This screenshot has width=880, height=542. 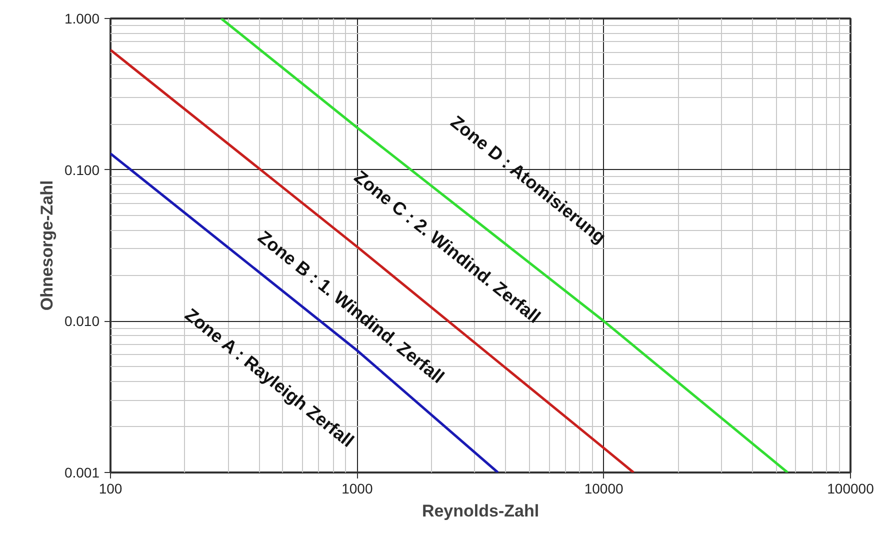 What do you see at coordinates (357, 488) in the screenshot?
I see `x-tick-label: 1000` at bounding box center [357, 488].